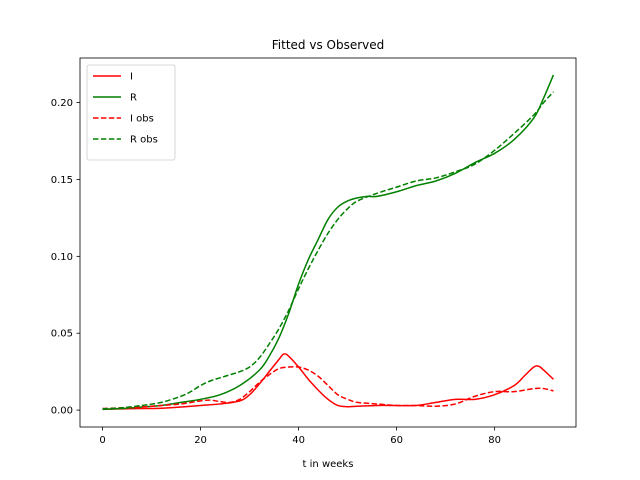 The height and width of the screenshot is (480, 640). Describe the element at coordinates (62, 103) in the screenshot. I see `y-tick-label: 0.20` at that location.